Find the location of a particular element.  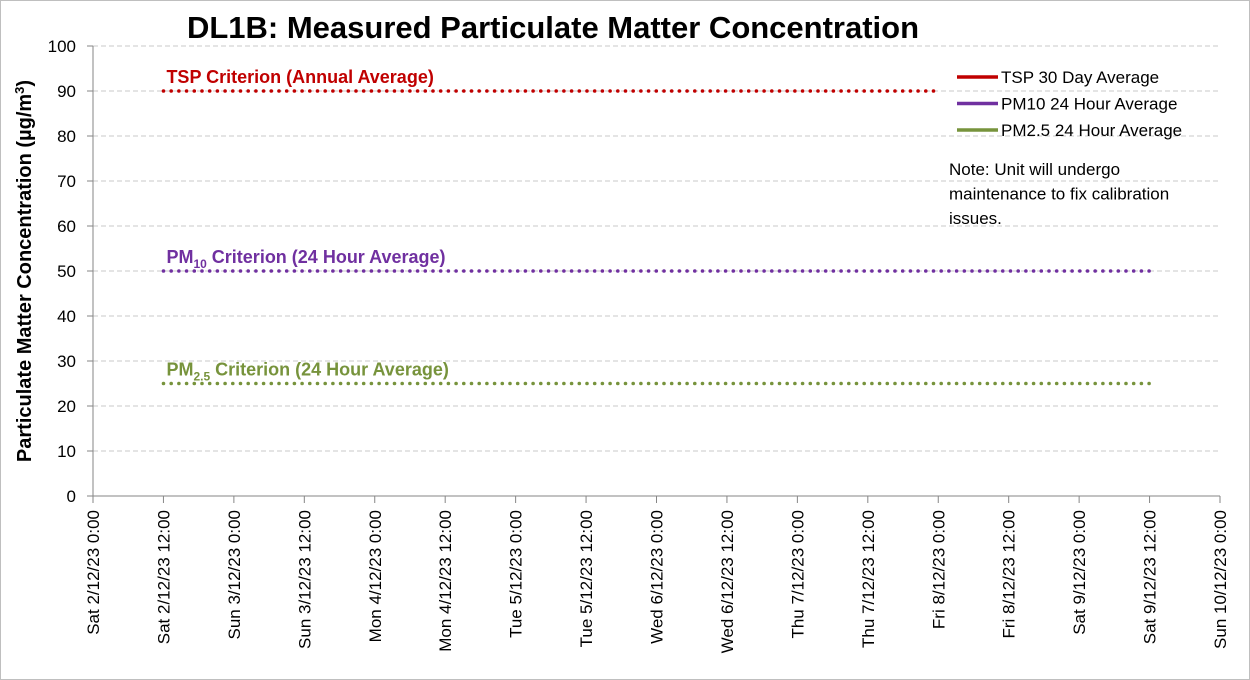

y-tick-label: 20 is located at coordinates (66, 406).